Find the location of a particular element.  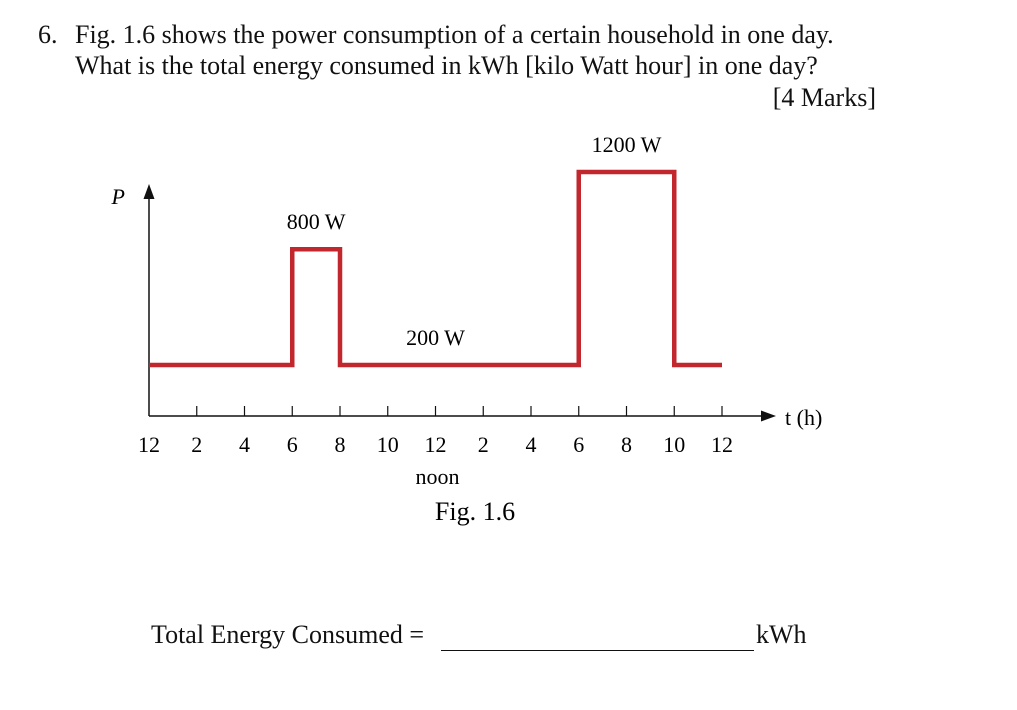

x-axis-label: t (h) is located at coordinates (803, 417).